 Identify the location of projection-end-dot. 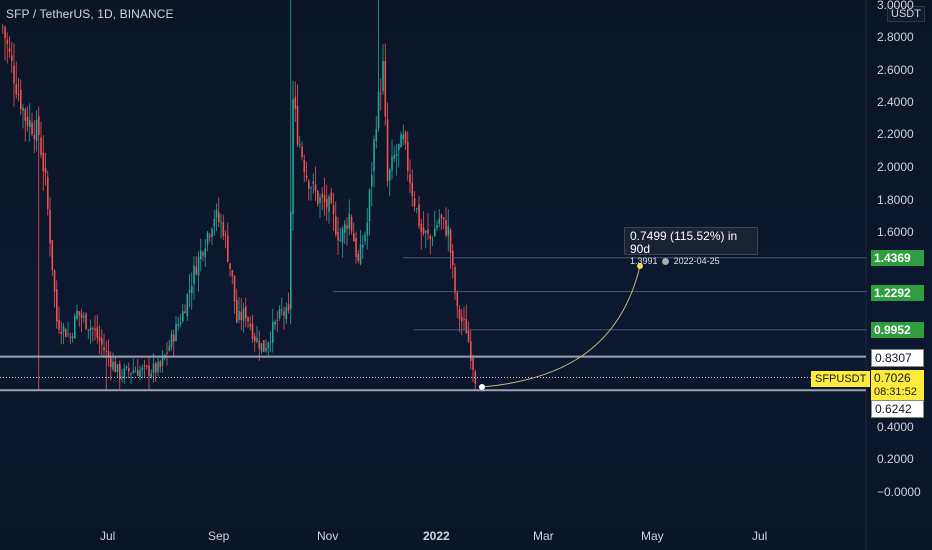
(640, 266).